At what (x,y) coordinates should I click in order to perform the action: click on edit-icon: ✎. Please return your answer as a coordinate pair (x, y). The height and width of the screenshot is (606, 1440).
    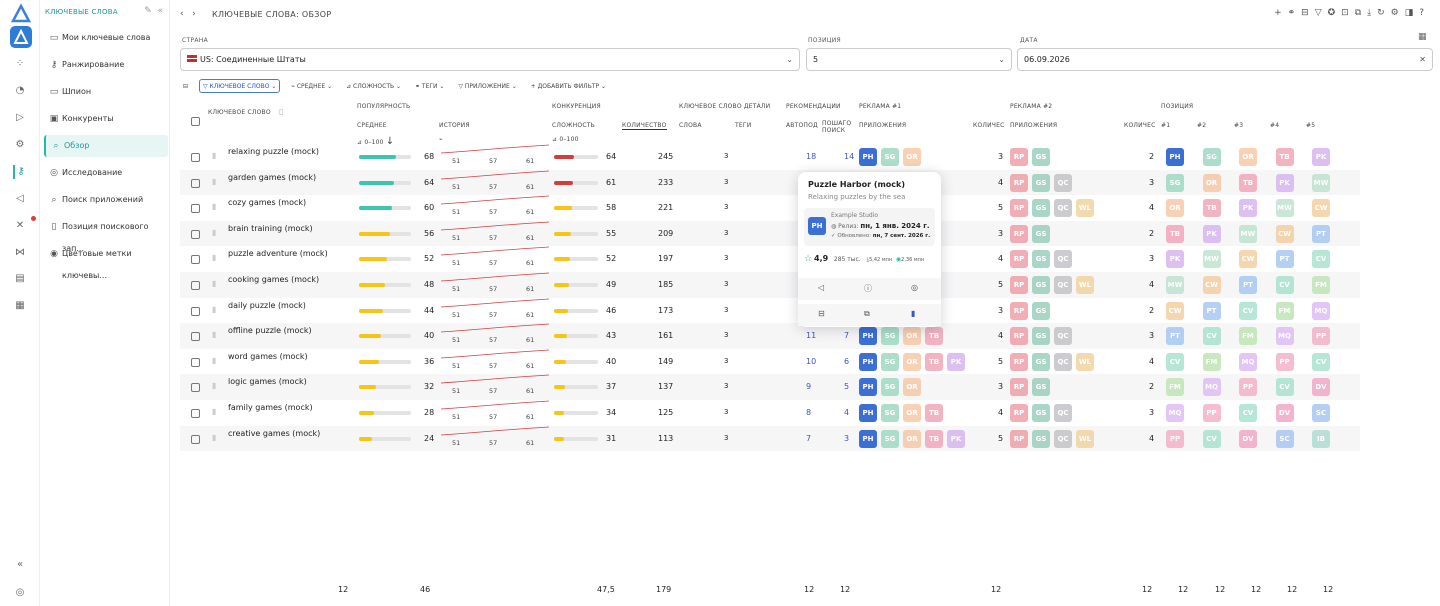
    Looking at the image, I should click on (148, 11).